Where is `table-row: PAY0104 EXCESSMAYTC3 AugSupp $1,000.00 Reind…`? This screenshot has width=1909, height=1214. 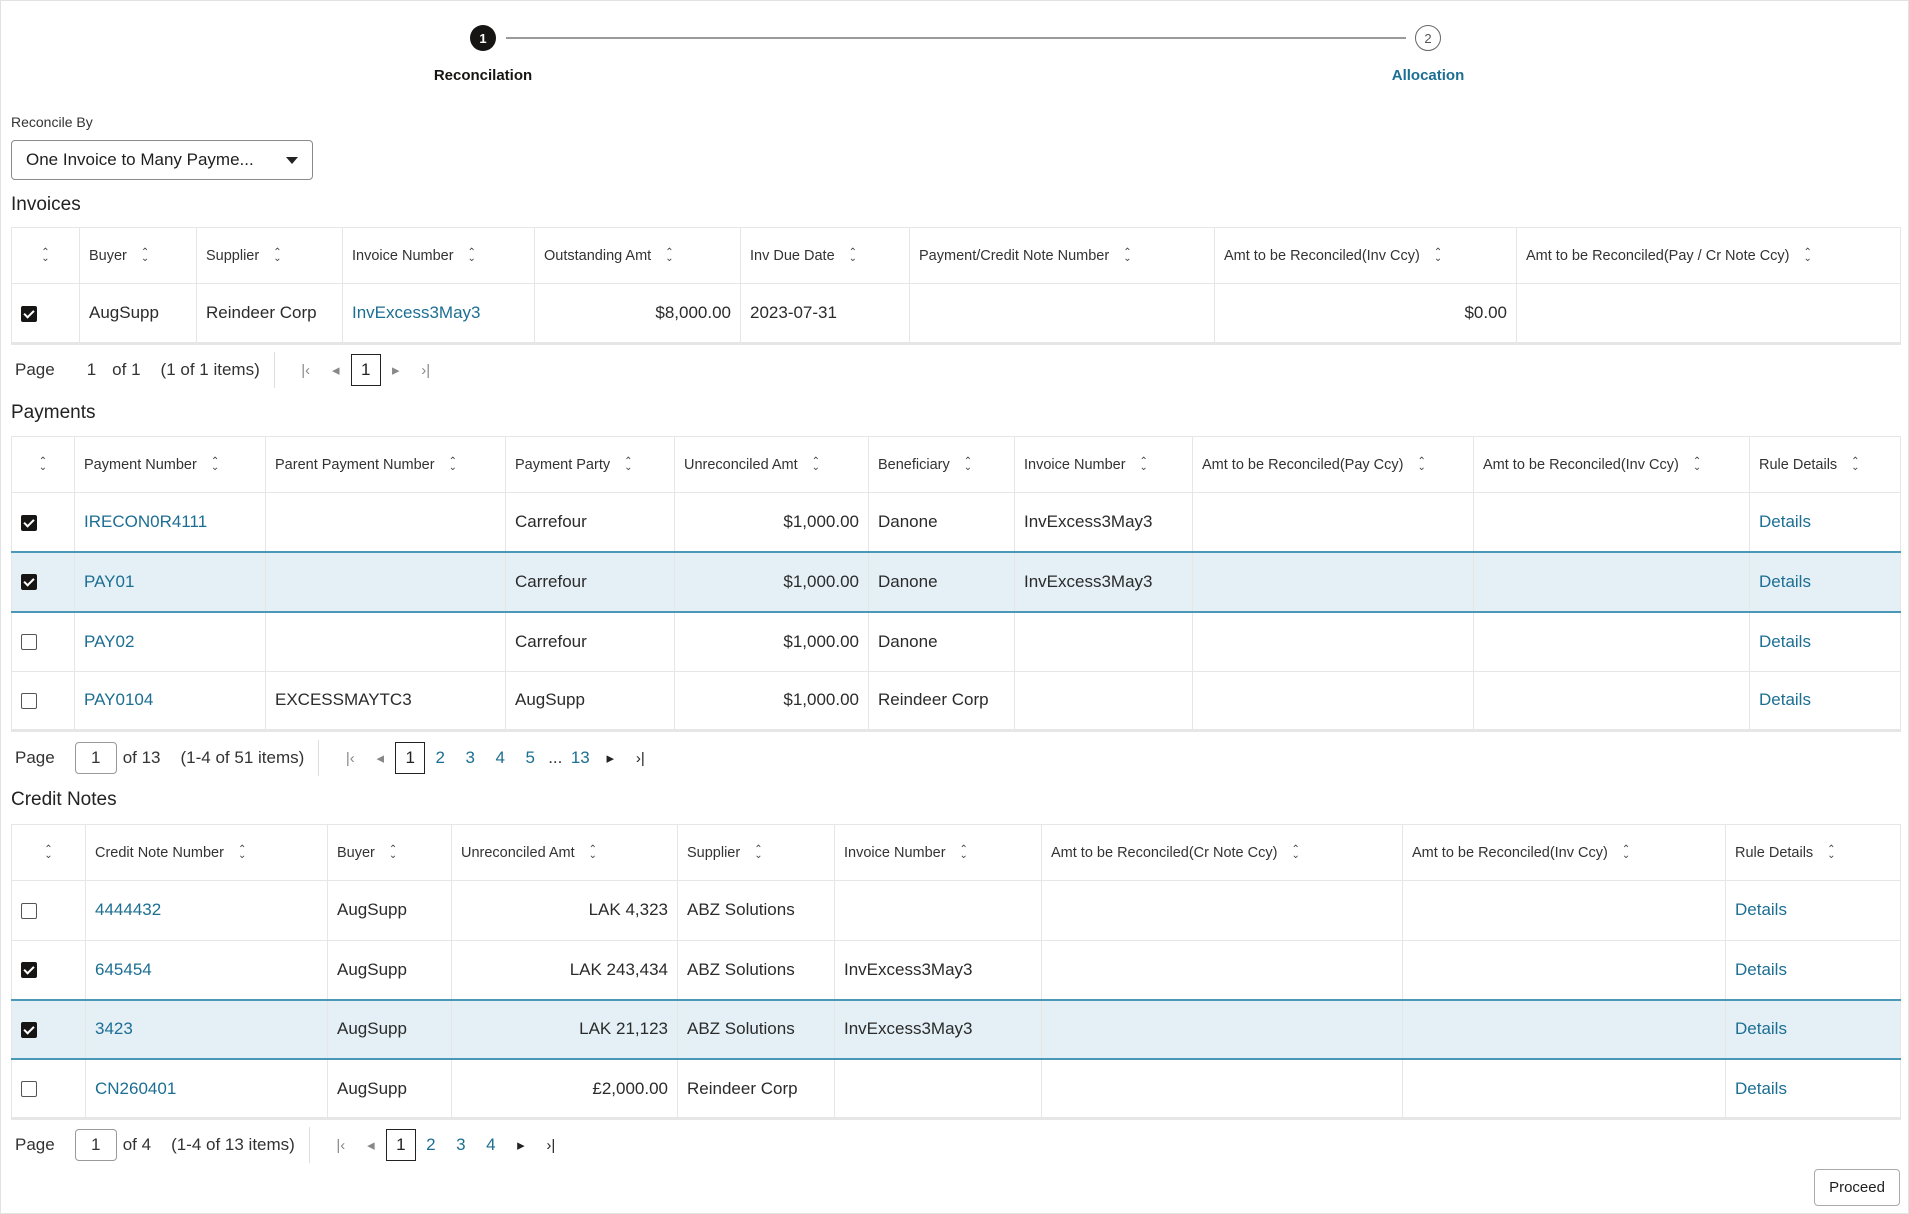
table-row: PAY0104 EXCESSMAYTC3 AugSupp $1,000.00 Reind… is located at coordinates (956, 701).